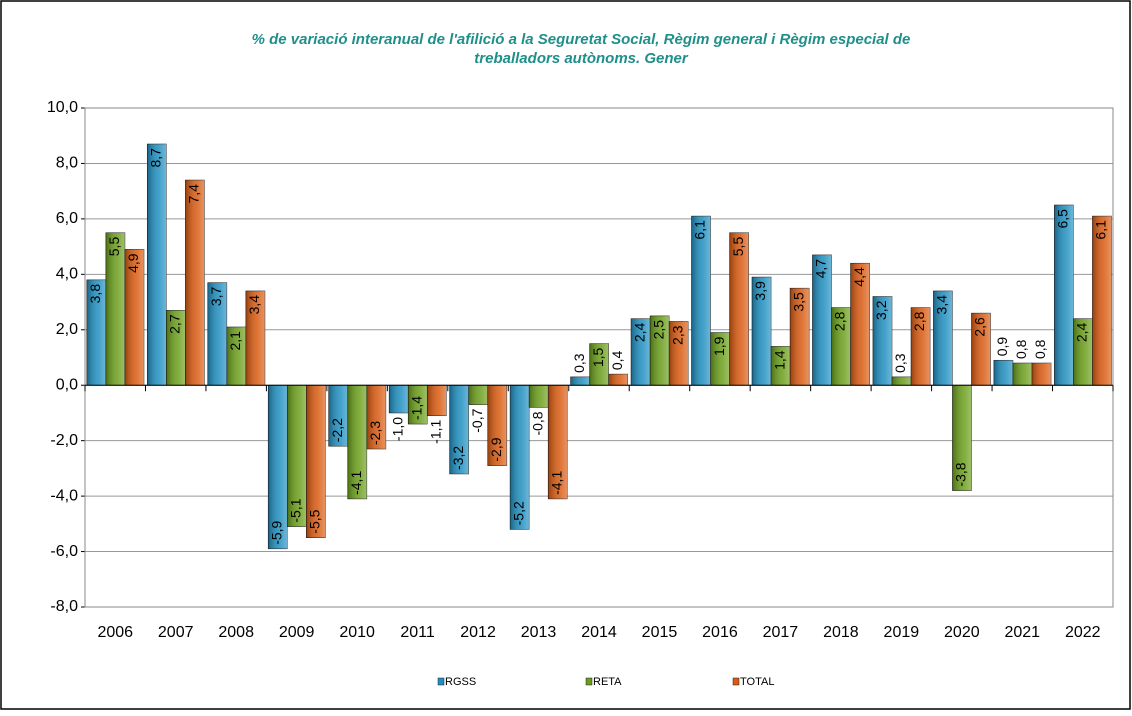  I want to click on value-label: 4,4, so click(859, 277).